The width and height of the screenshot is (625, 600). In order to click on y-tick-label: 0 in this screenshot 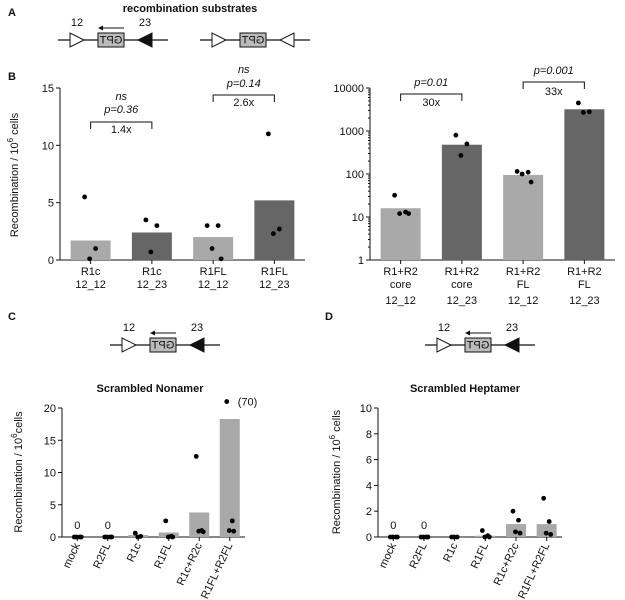, I will do `click(51, 261)`.